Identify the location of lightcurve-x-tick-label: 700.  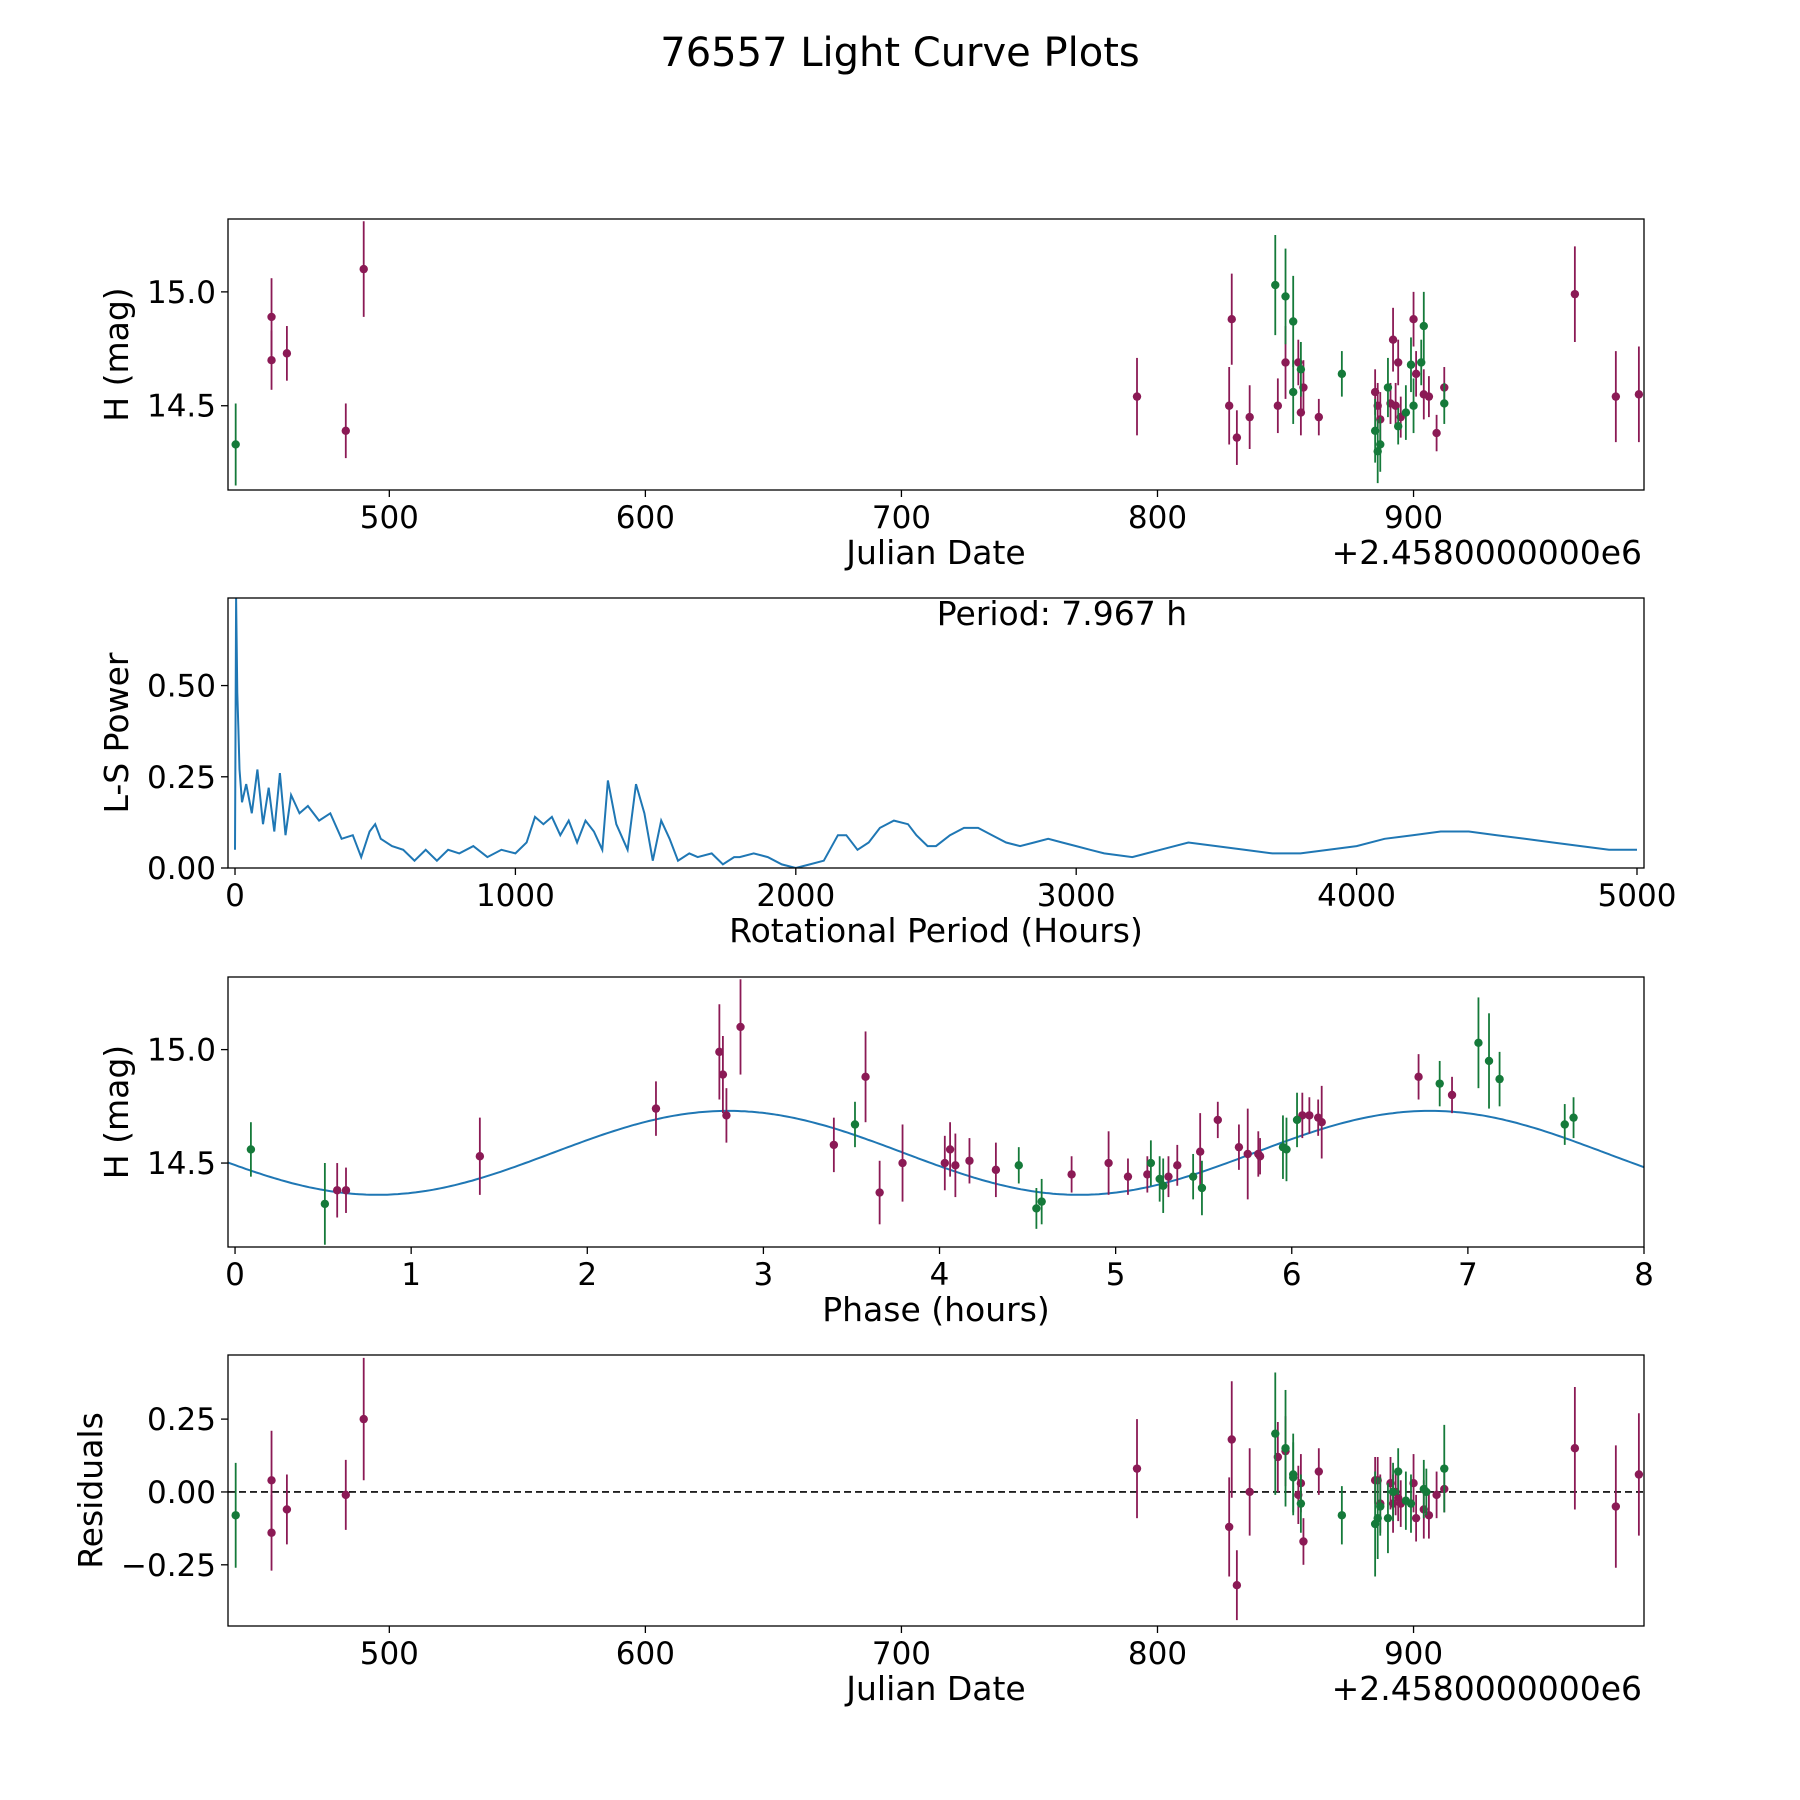
(901, 518).